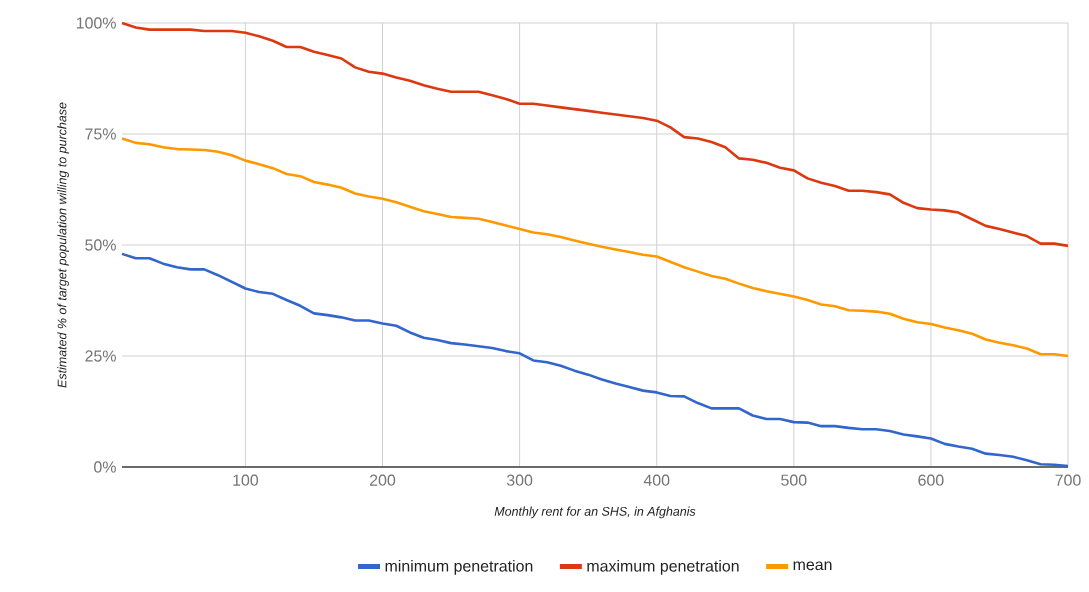 Image resolution: width=1089 pixels, height=592 pixels. I want to click on y-axis-title: Estimated % of target population willing to purchase, so click(63, 245).